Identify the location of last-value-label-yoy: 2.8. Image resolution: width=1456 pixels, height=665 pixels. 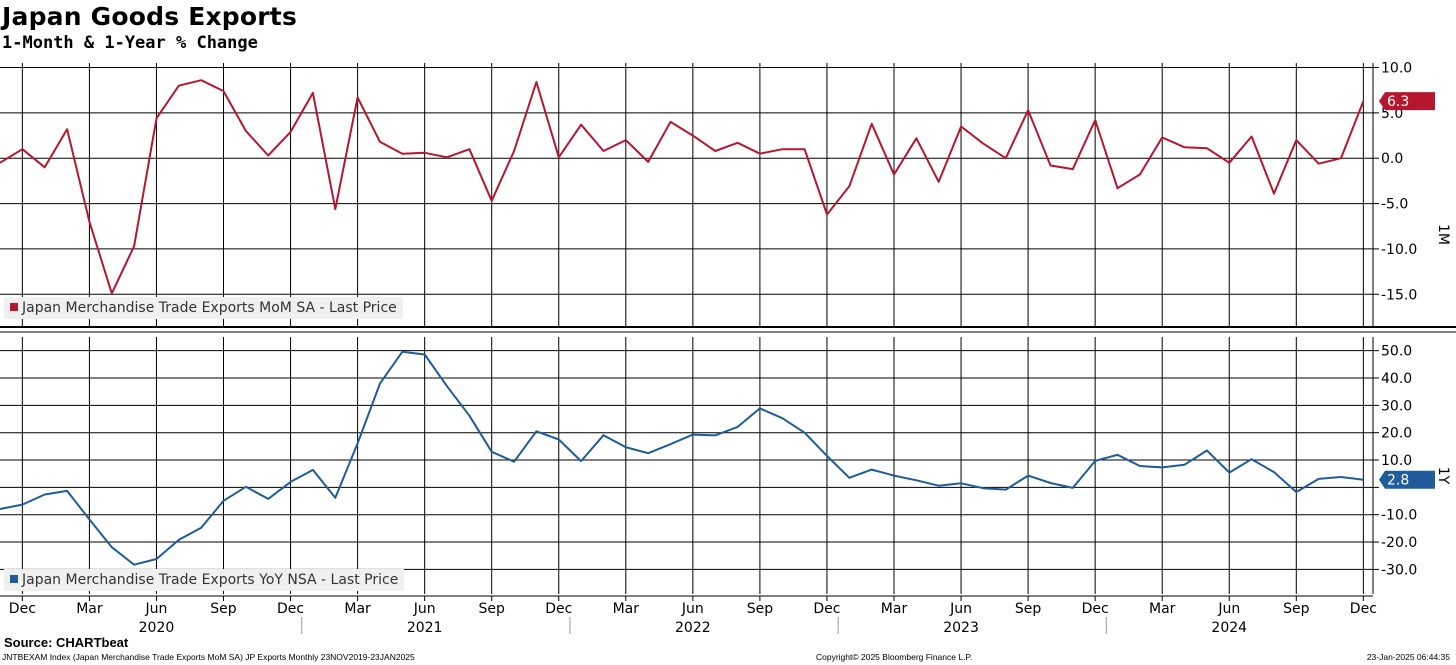
(1398, 481).